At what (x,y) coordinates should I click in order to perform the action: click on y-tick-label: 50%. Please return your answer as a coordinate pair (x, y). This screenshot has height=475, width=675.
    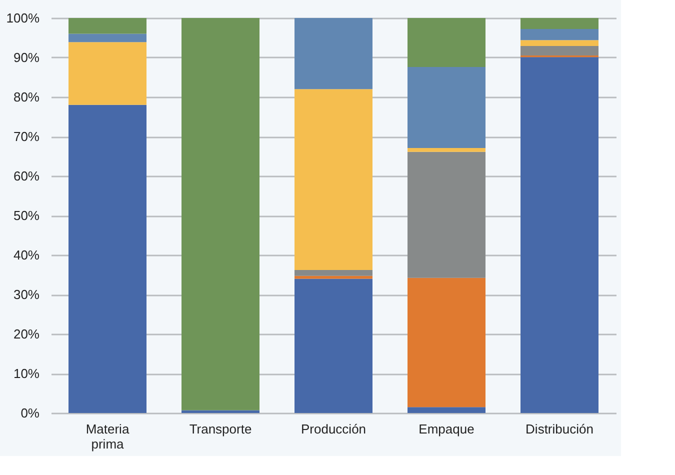
    Looking at the image, I should click on (26, 215).